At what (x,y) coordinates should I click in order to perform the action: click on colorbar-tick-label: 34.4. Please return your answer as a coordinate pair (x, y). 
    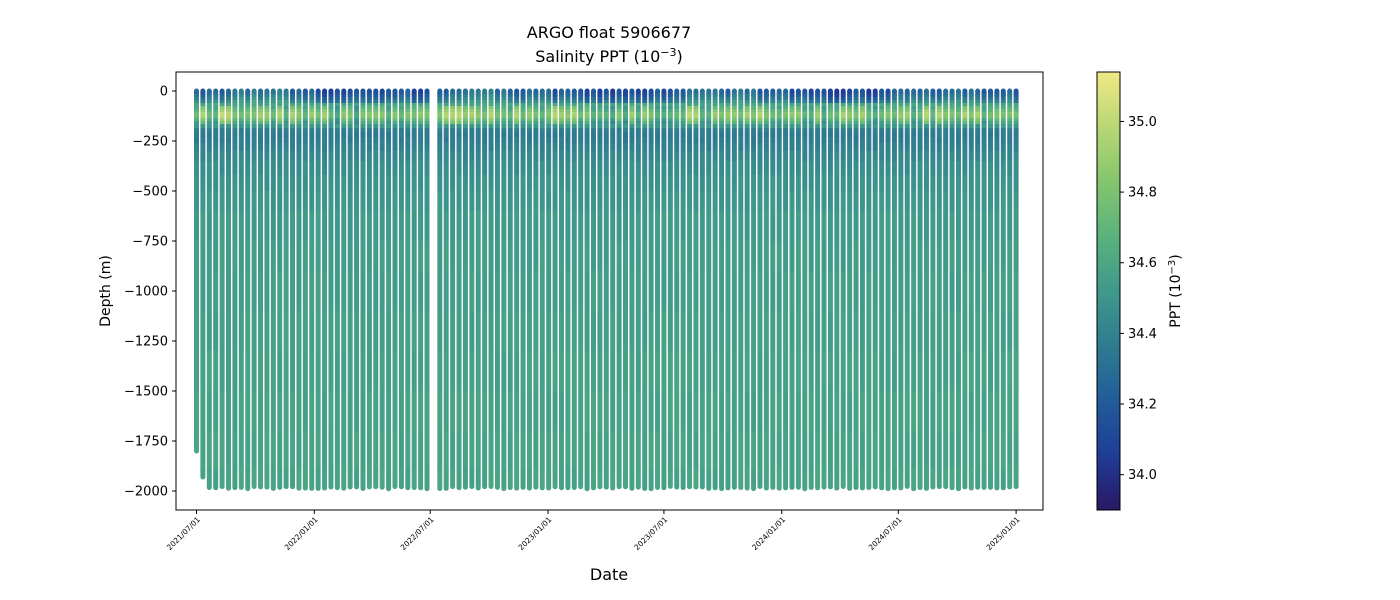
    Looking at the image, I should click on (1142, 334).